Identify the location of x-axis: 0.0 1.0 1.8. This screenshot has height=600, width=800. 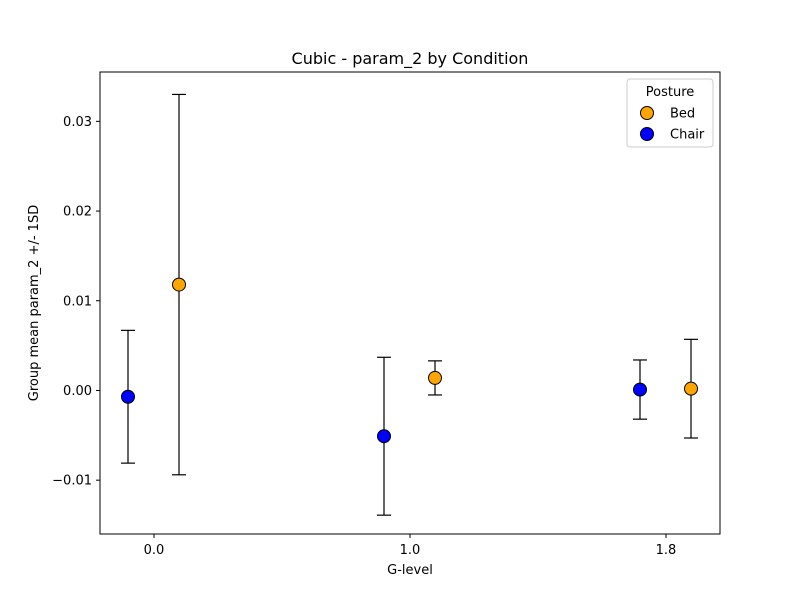
(410, 546).